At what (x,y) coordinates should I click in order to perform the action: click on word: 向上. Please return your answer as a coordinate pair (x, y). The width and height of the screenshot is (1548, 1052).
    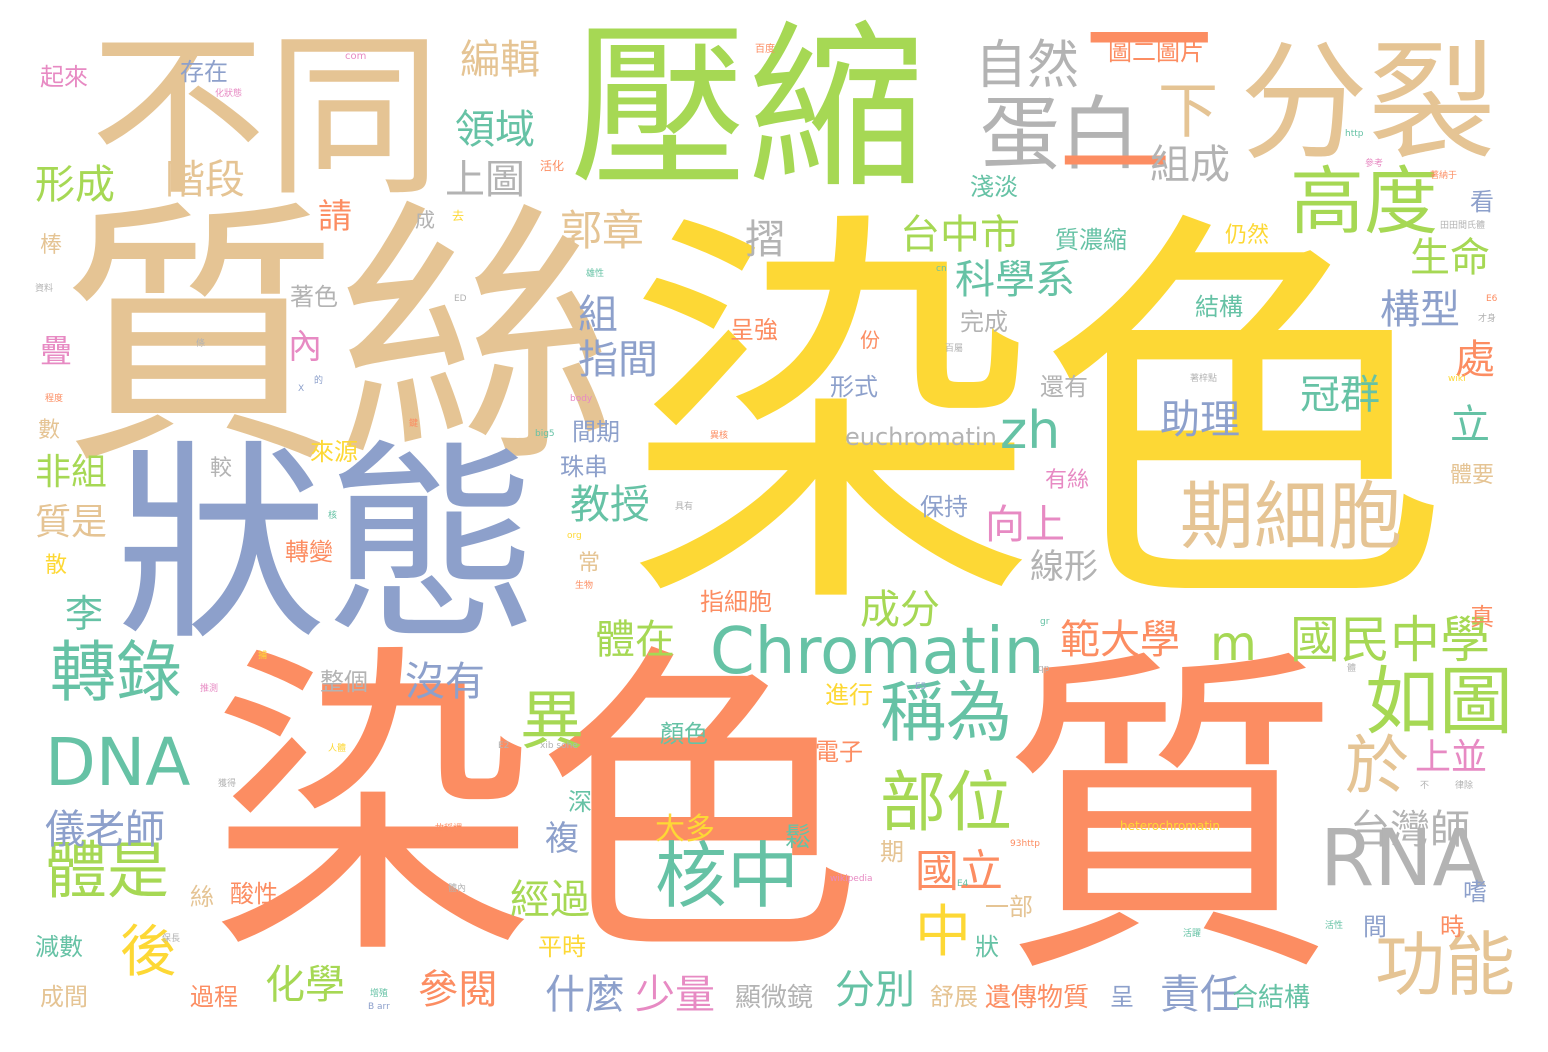
    Looking at the image, I should click on (1025, 525).